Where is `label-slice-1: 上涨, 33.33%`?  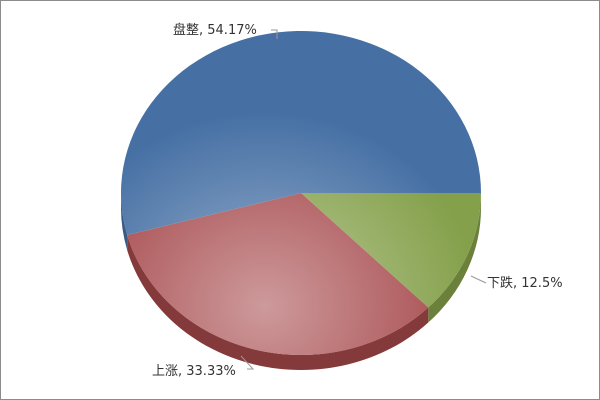
label-slice-1: 上涨, 33.33% is located at coordinates (194, 371).